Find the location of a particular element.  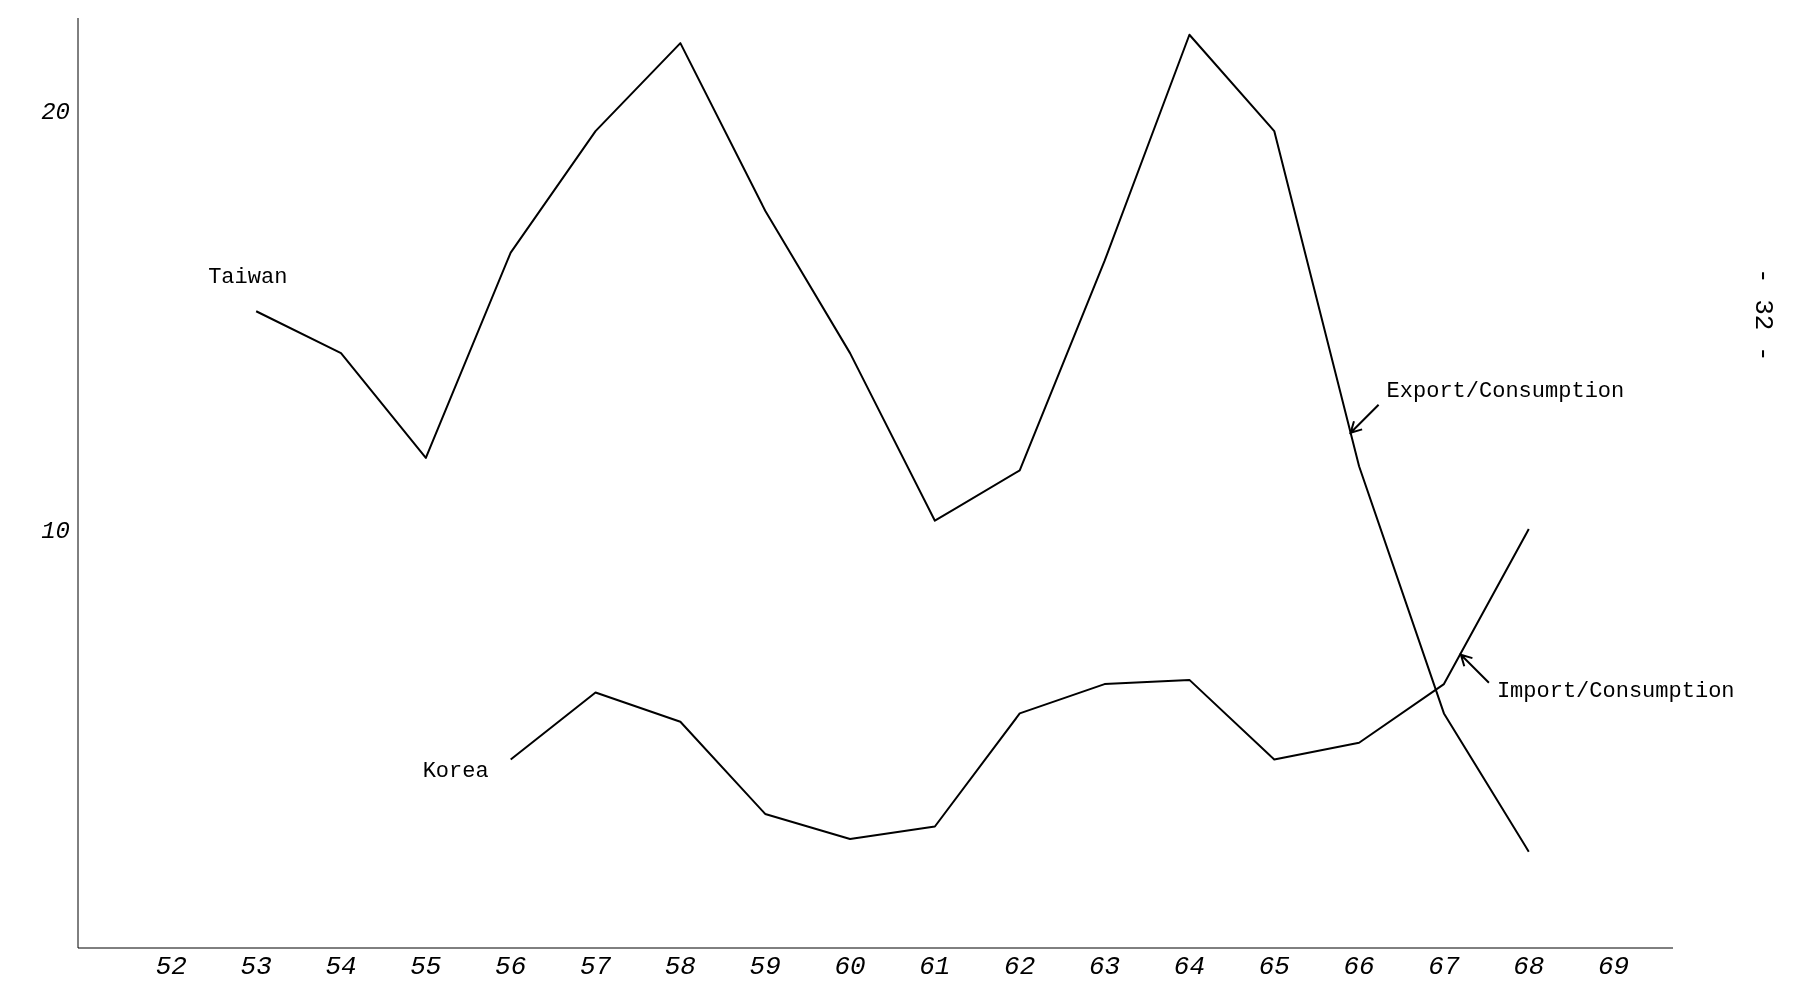

x-tick-label: 66 is located at coordinates (1359, 967).